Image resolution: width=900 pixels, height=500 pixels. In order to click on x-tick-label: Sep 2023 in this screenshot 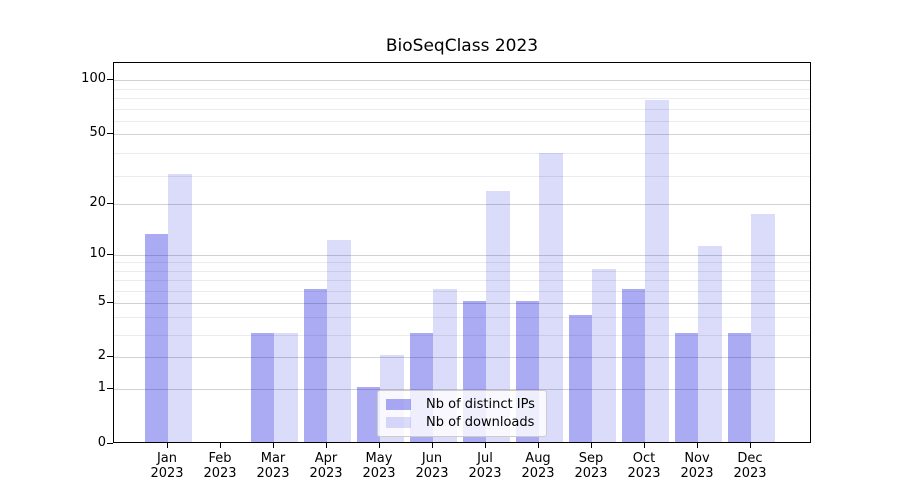, I will do `click(591, 466)`.